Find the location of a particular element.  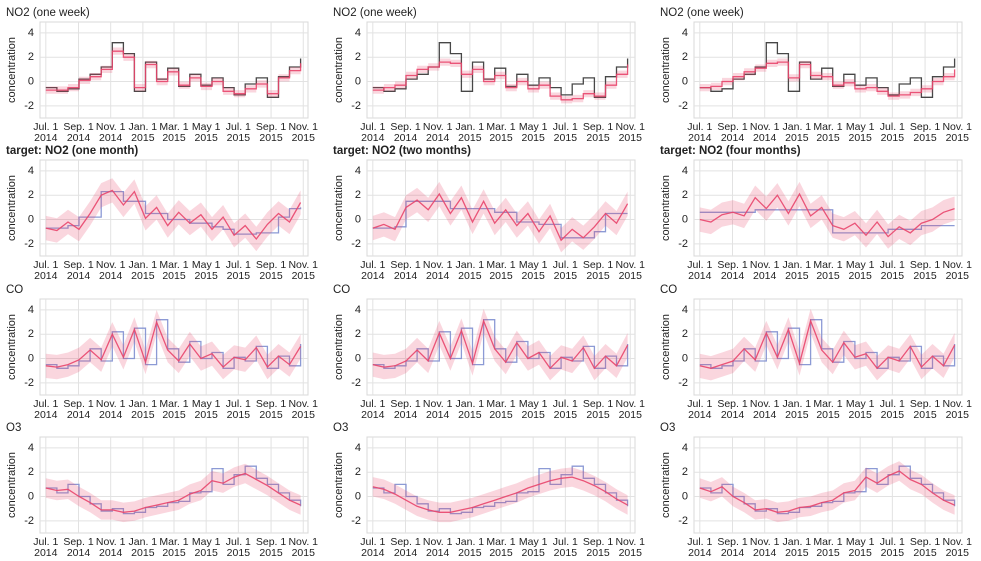

chart-title: target: NO2 (two months) is located at coordinates (402, 151).